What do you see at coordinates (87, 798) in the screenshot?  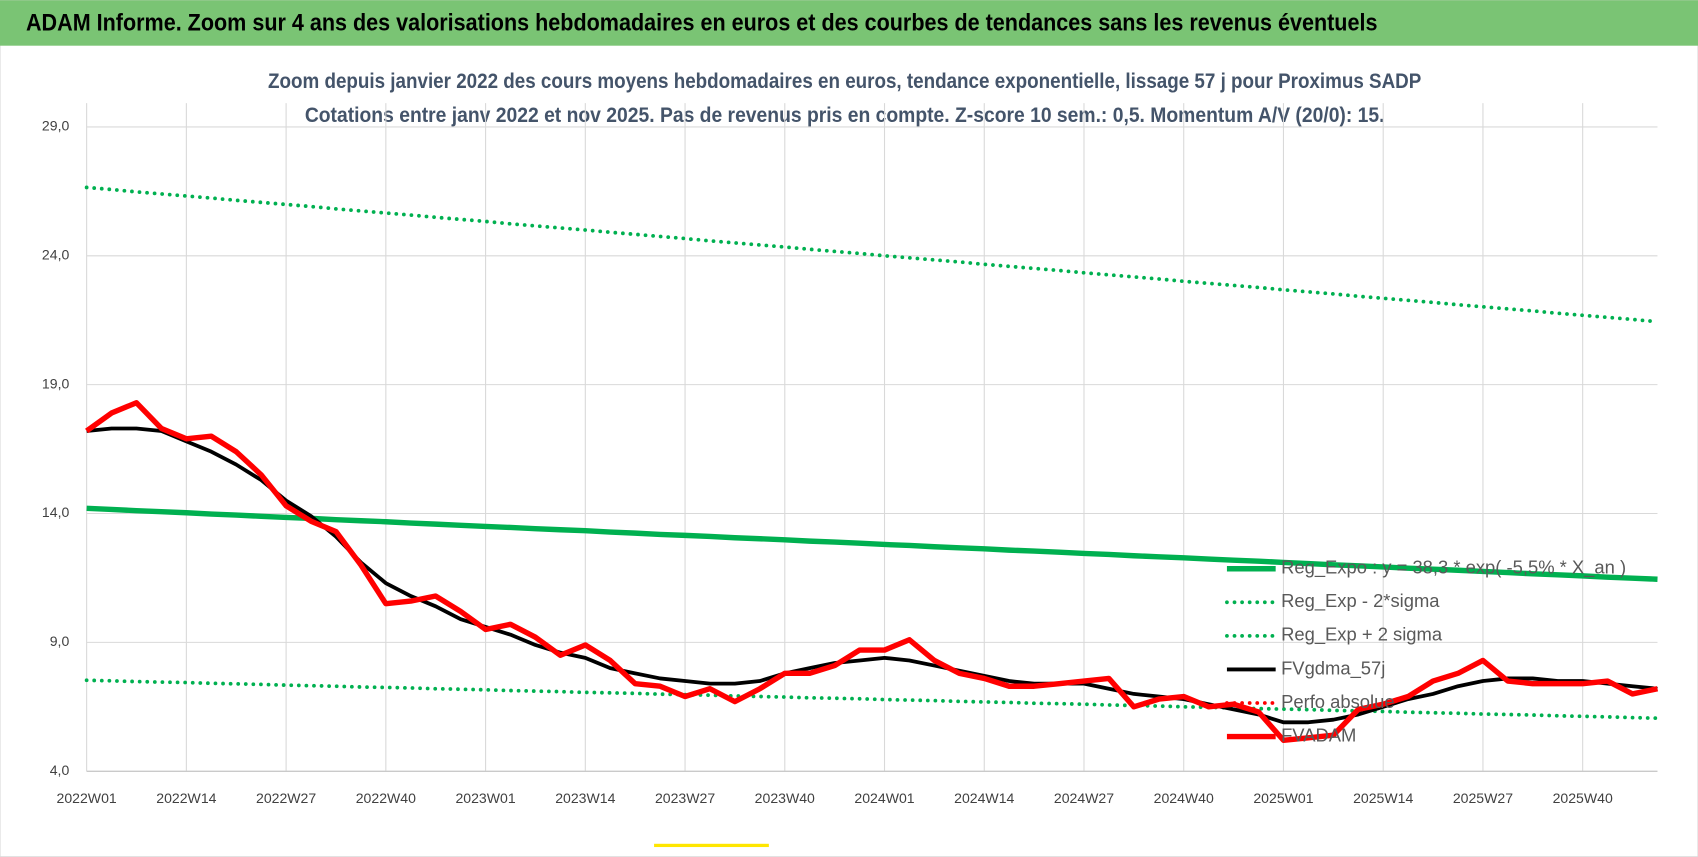 I see `x-tick-label: 2022W01` at bounding box center [87, 798].